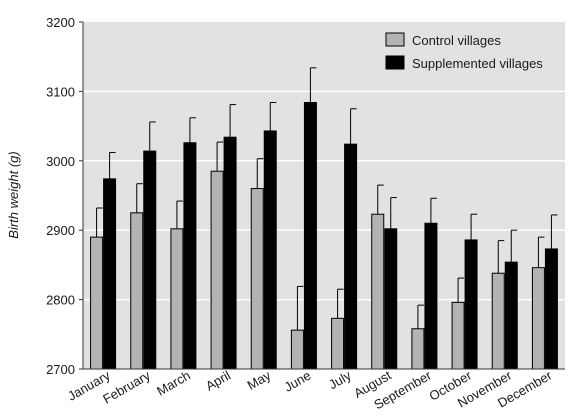  I want to click on x-tick-label: July, so click(340, 379).